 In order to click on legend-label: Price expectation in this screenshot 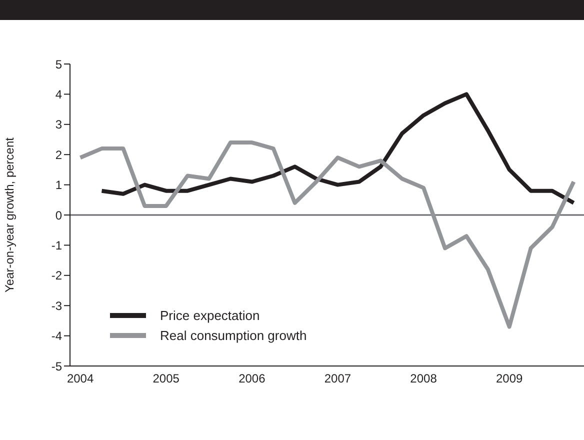, I will do `click(210, 315)`.